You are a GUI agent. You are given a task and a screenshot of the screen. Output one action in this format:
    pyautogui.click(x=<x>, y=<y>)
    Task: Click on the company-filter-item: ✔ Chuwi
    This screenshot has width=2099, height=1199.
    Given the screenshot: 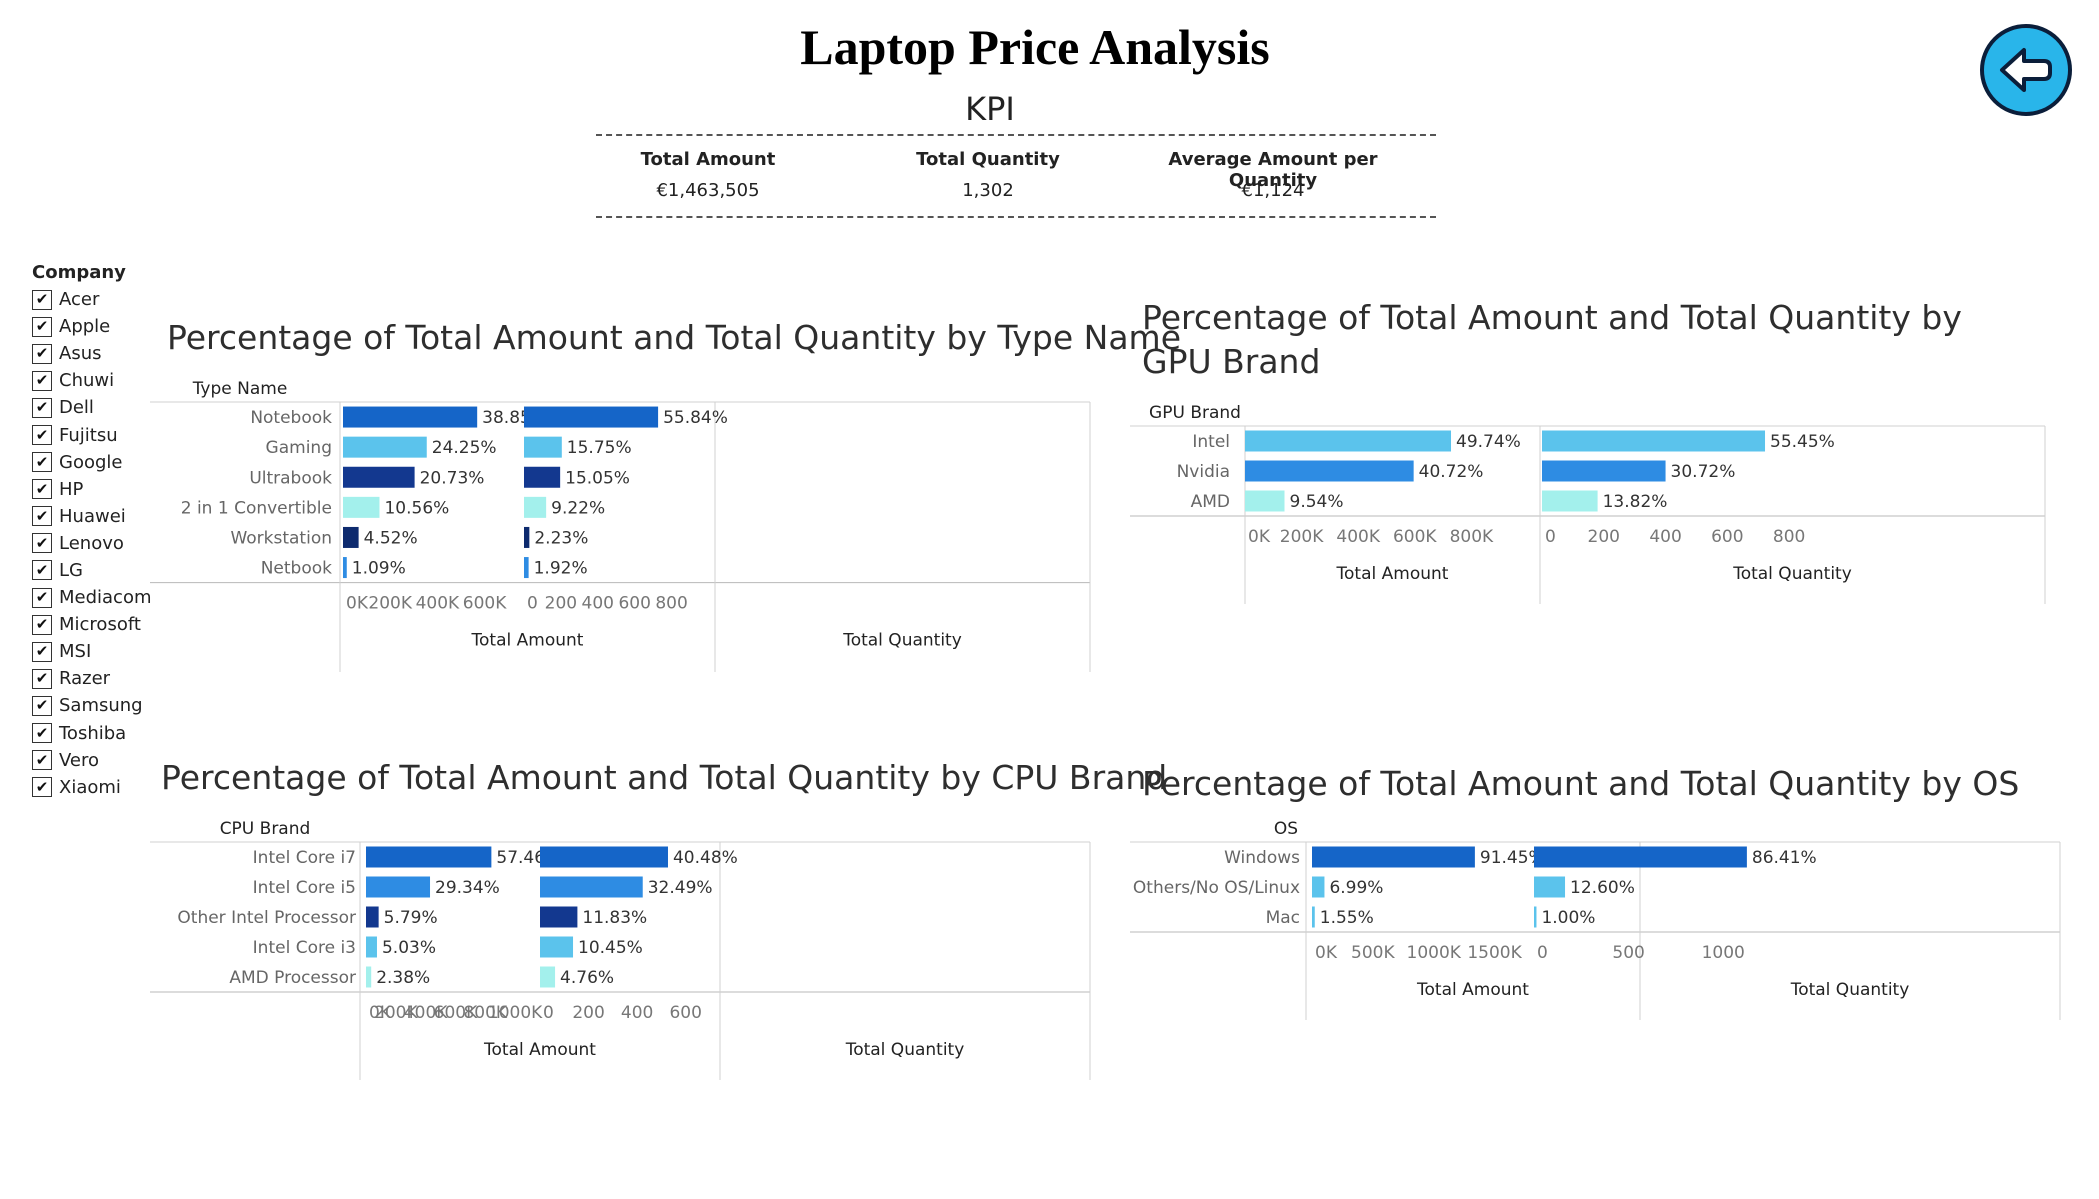 What is the action you would take?
    pyautogui.click(x=92, y=380)
    